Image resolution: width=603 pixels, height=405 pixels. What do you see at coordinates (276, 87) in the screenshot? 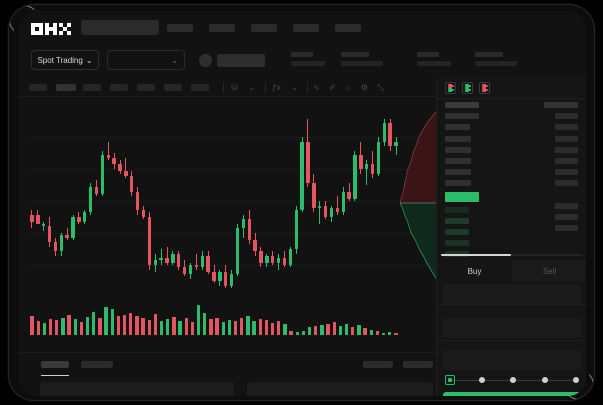
I see `indicators-icon: ƒx` at bounding box center [276, 87].